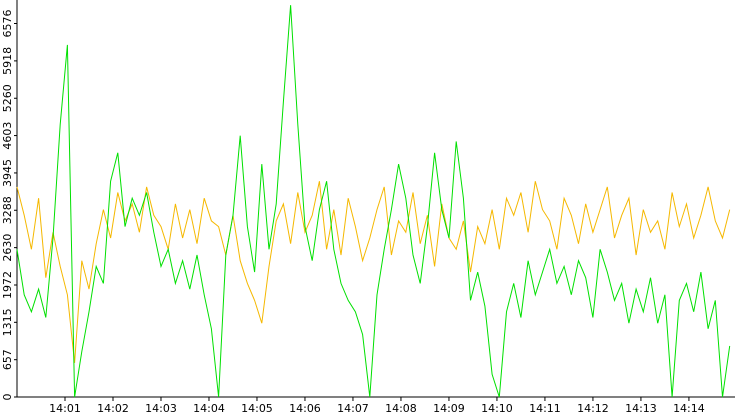 The height and width of the screenshot is (415, 735). I want to click on x-tick-label: 14:14, so click(689, 408).